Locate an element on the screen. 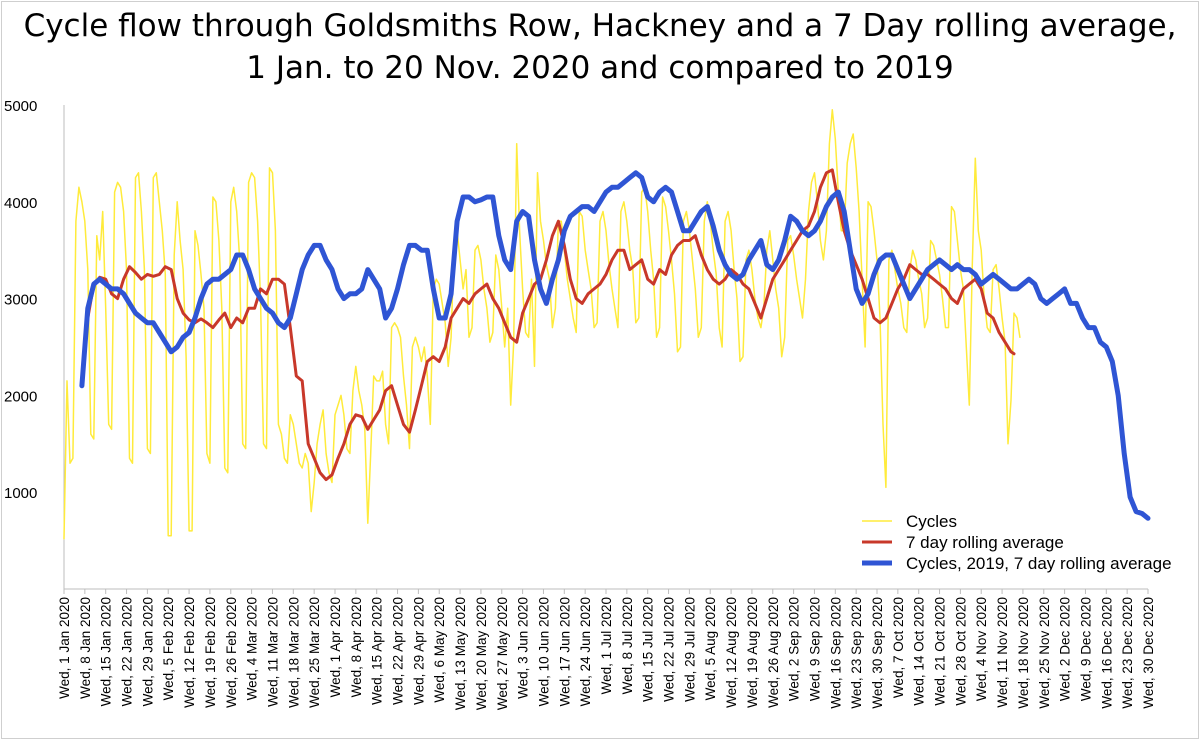 The image size is (1200, 740). x-tick-label: Wed, 1 Jan 2020 is located at coordinates (64, 648).